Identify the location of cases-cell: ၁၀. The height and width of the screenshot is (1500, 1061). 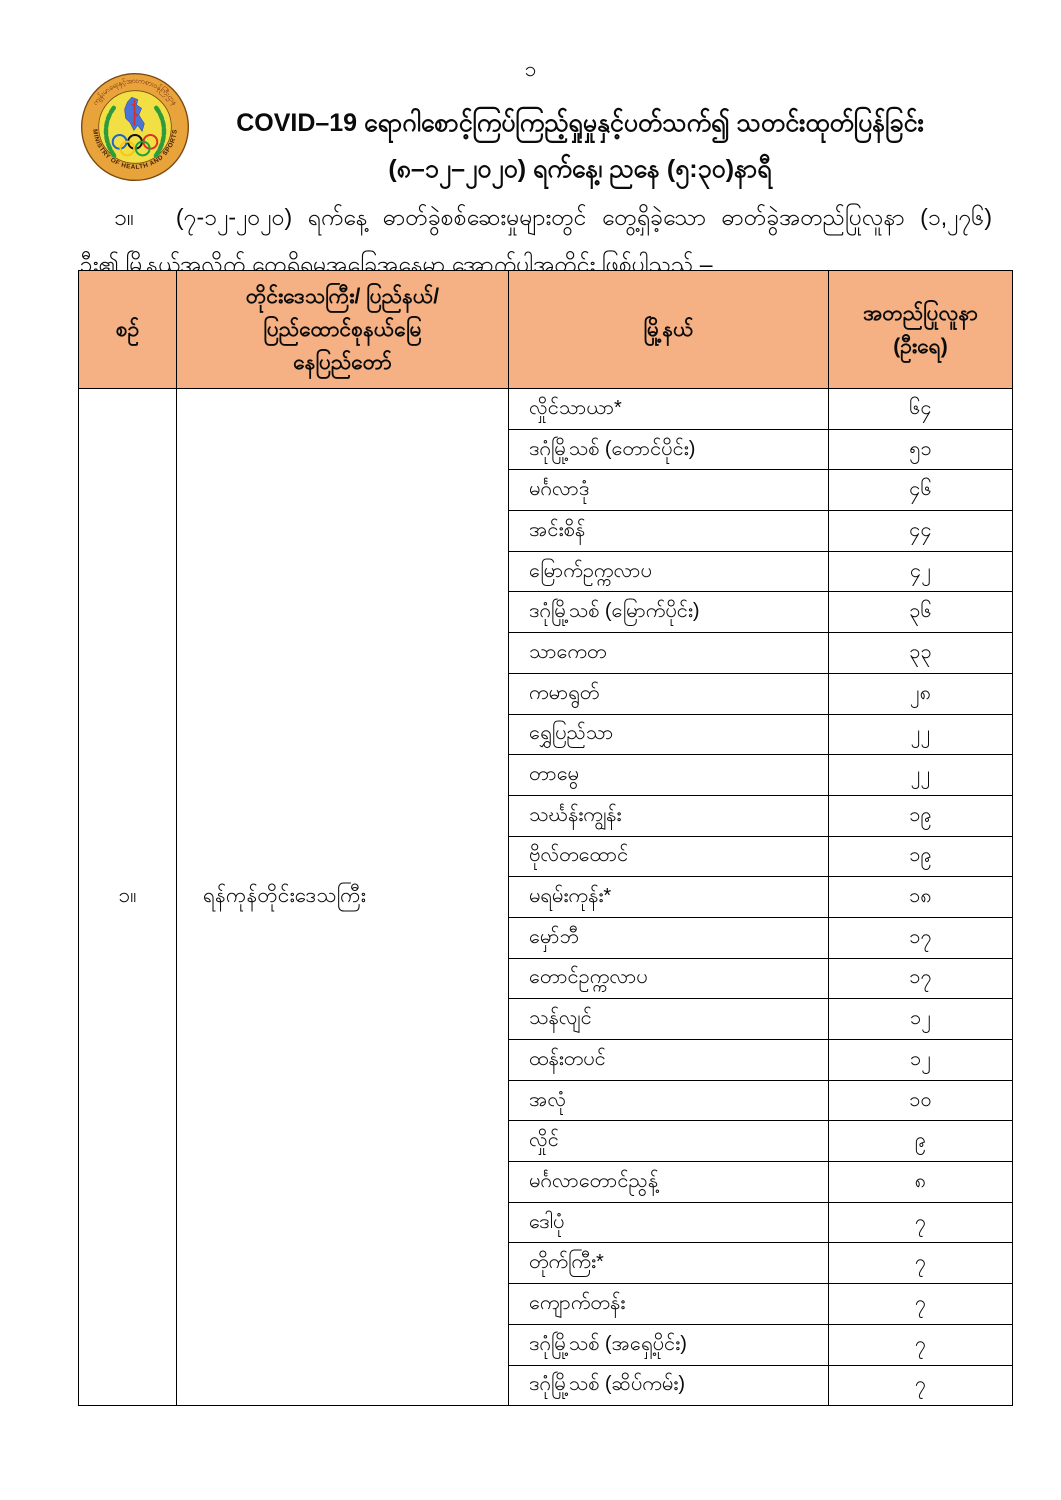
(920, 1100).